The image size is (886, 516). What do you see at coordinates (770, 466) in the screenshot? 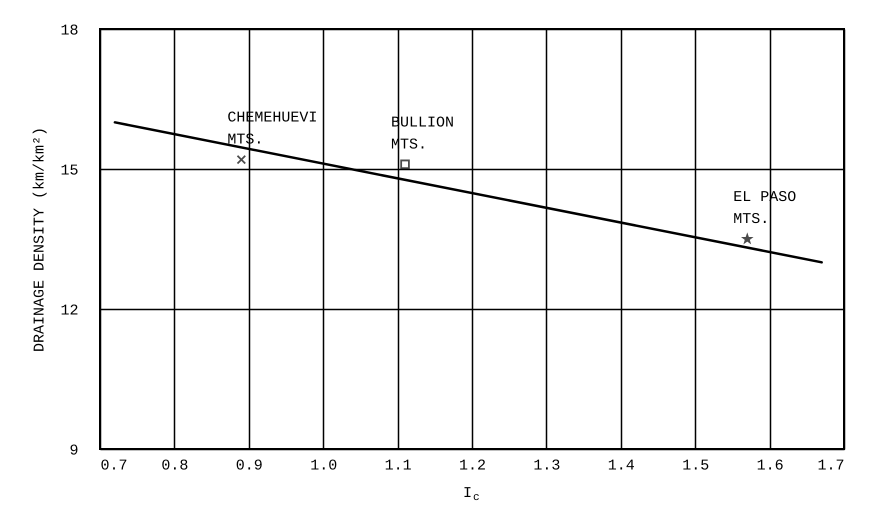
I see `x-tick-label: 1.6` at bounding box center [770, 466].